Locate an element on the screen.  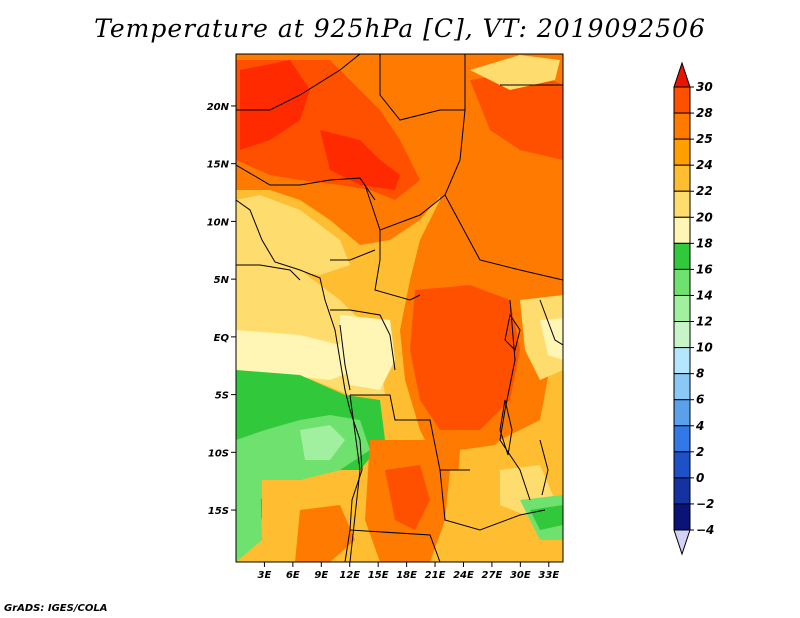
lon-tick-label: 12E is located at coordinates (349, 575).